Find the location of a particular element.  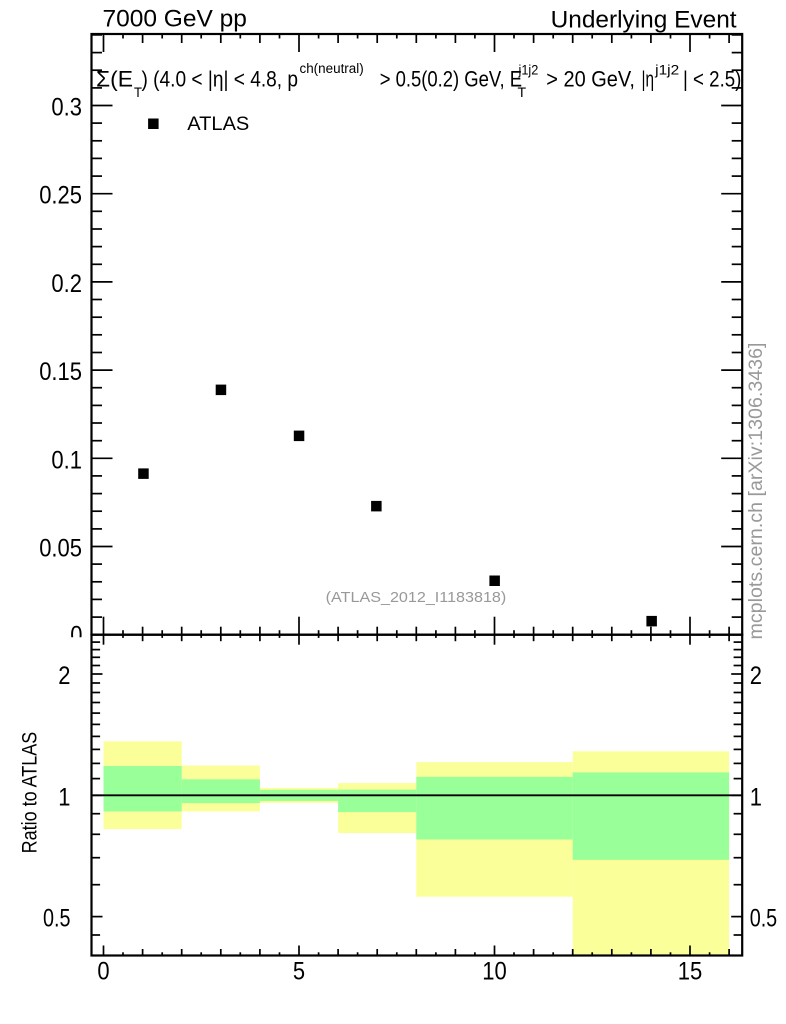

svg-text: > 20 GeV, is located at coordinates (590, 79).